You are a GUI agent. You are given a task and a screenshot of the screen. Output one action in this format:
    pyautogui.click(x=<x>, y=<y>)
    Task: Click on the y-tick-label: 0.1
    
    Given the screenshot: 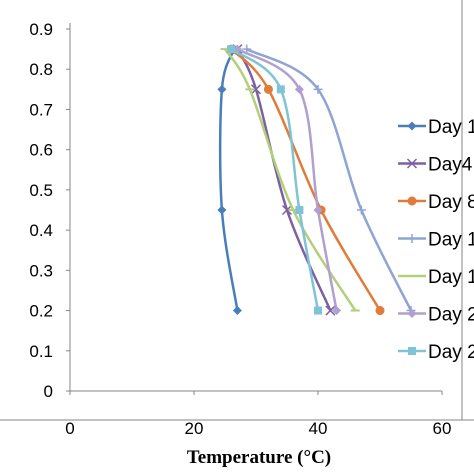 What is the action you would take?
    pyautogui.click(x=41, y=351)
    